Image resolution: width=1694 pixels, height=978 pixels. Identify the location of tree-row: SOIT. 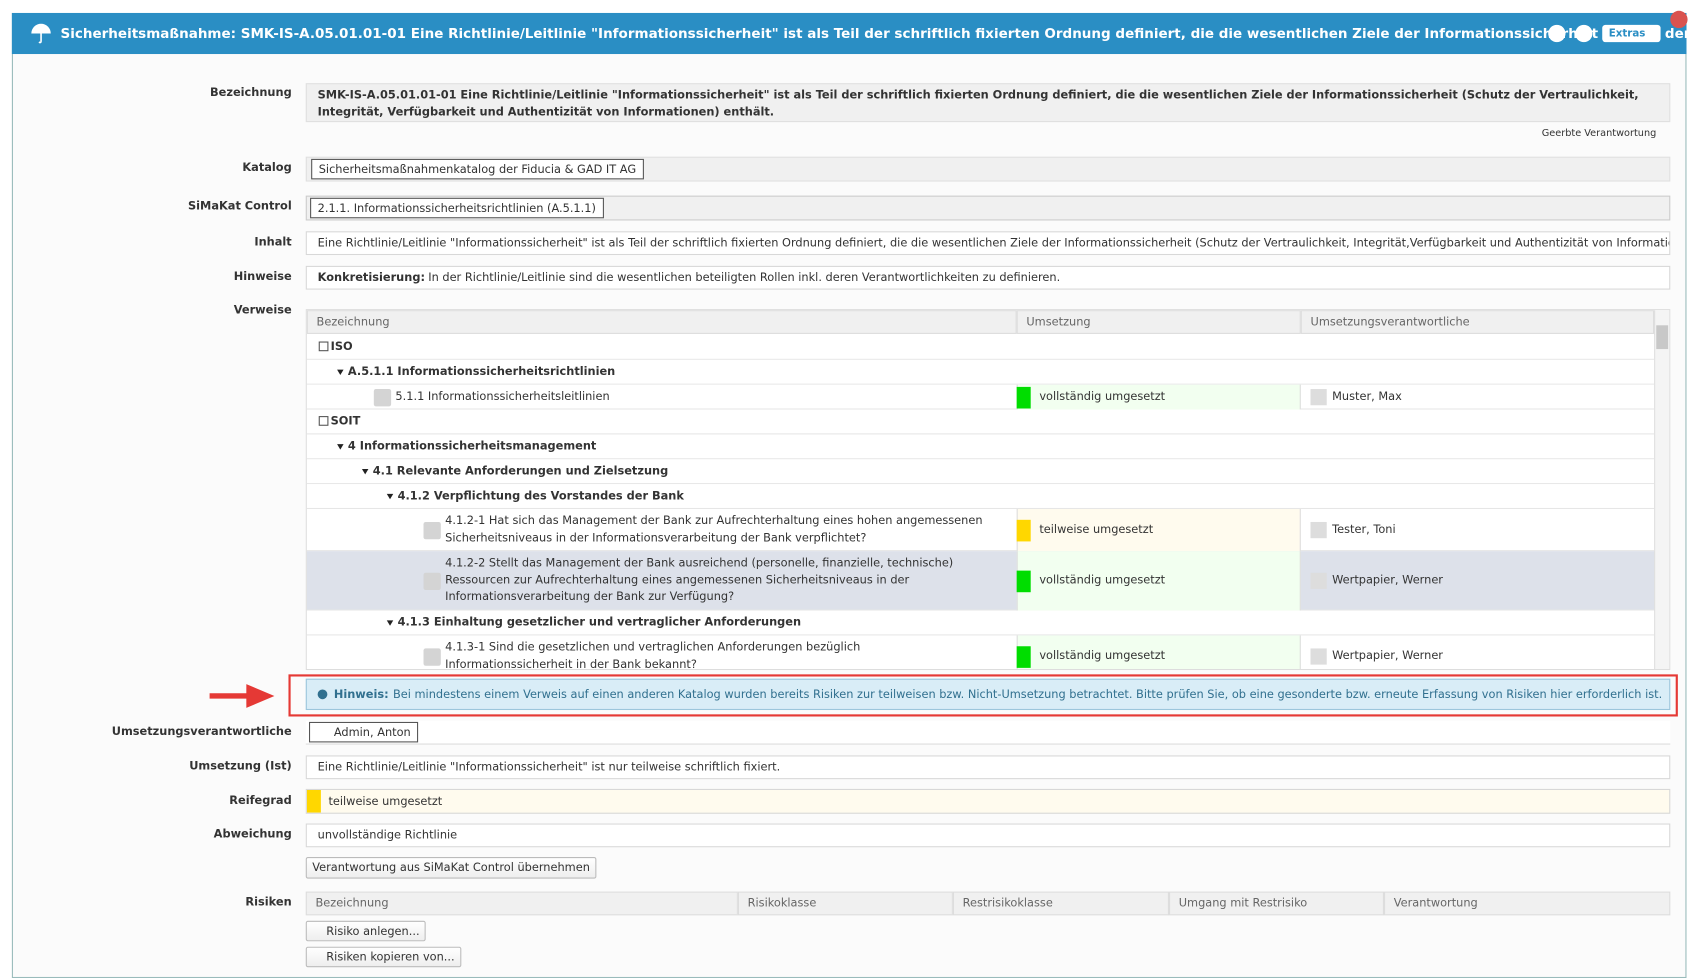
(980, 422).